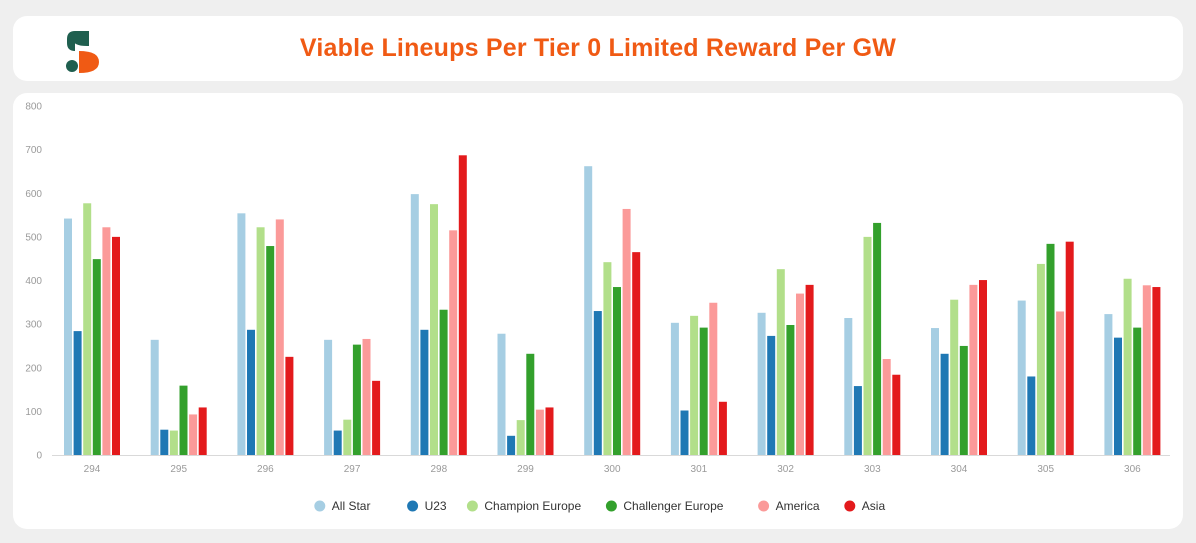 The height and width of the screenshot is (543, 1196). Describe the element at coordinates (785, 469) in the screenshot. I see `x-tick-label: 302` at that location.